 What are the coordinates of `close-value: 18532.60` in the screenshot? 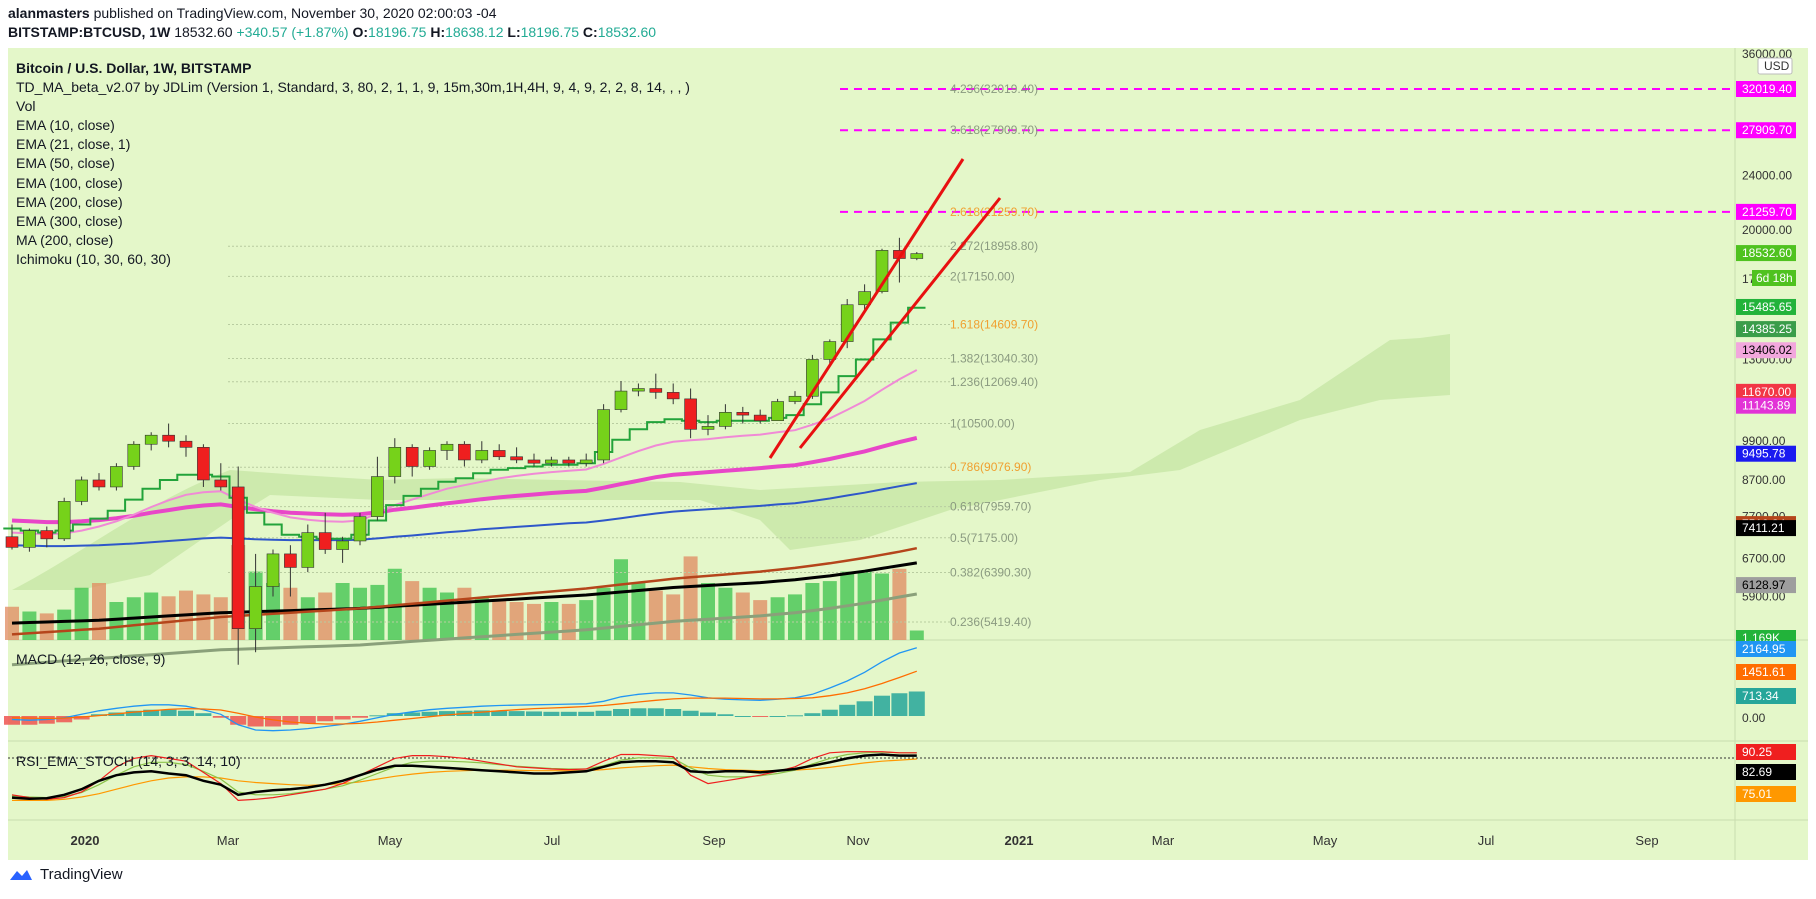 It's located at (627, 32).